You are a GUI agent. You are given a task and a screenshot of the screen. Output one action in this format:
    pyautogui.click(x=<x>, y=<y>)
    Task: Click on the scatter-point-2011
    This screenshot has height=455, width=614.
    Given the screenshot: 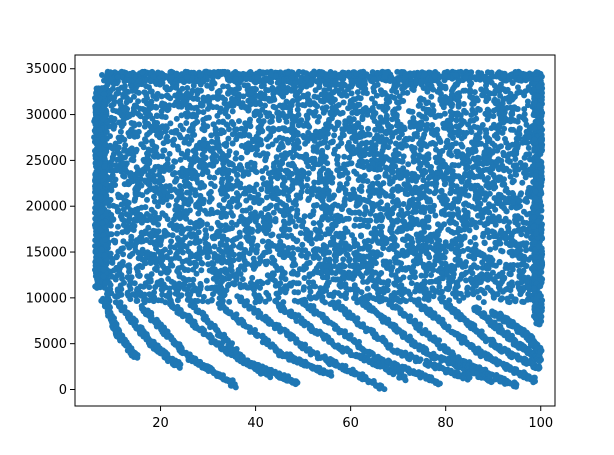 What is the action you would take?
    pyautogui.click(x=133, y=123)
    